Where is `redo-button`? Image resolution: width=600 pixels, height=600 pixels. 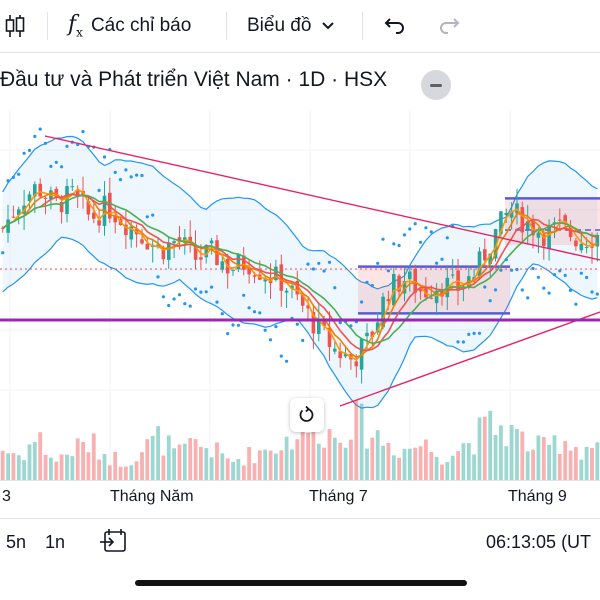 redo-button is located at coordinates (449, 26).